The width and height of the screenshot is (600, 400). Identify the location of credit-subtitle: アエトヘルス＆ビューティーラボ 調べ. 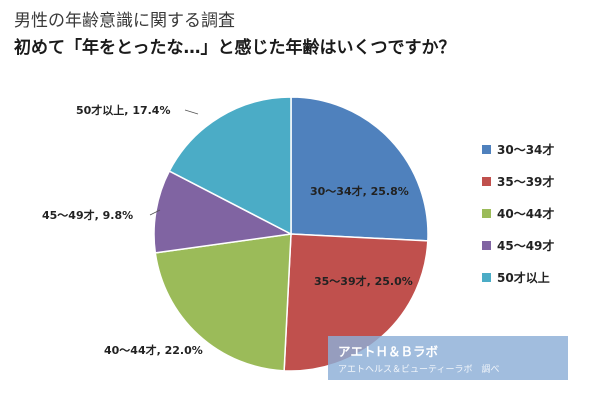
(419, 370).